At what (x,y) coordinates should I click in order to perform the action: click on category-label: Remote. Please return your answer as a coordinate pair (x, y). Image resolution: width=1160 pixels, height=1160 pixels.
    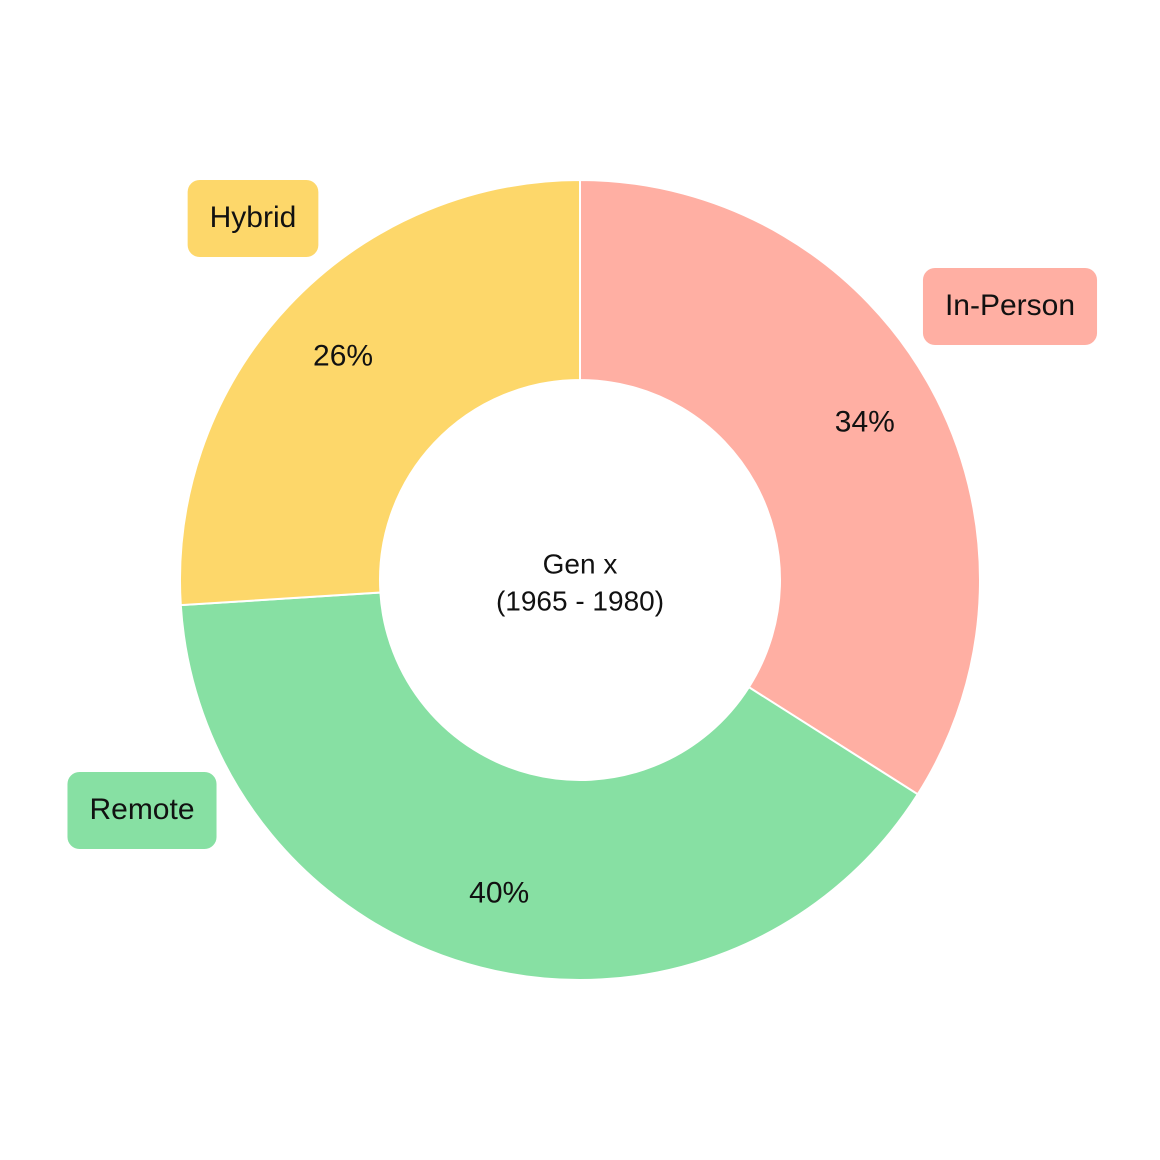
    Looking at the image, I should click on (141, 809).